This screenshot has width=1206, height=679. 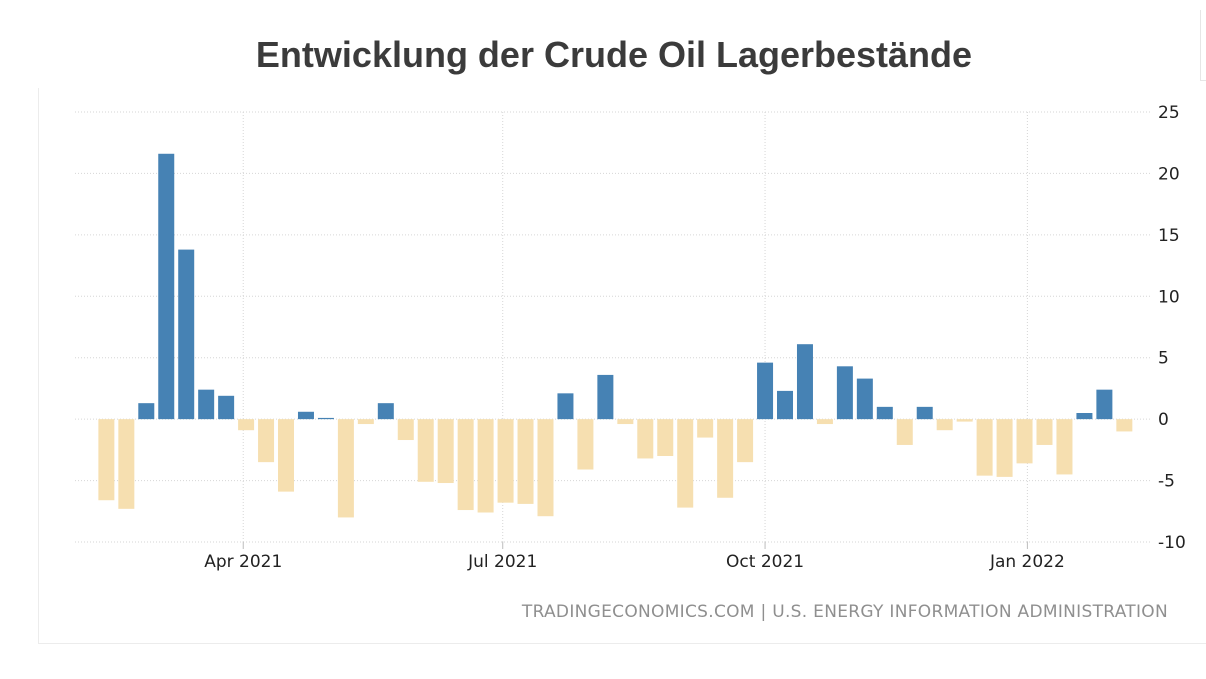 I want to click on y-tick-label: -10, so click(x=1172, y=543).